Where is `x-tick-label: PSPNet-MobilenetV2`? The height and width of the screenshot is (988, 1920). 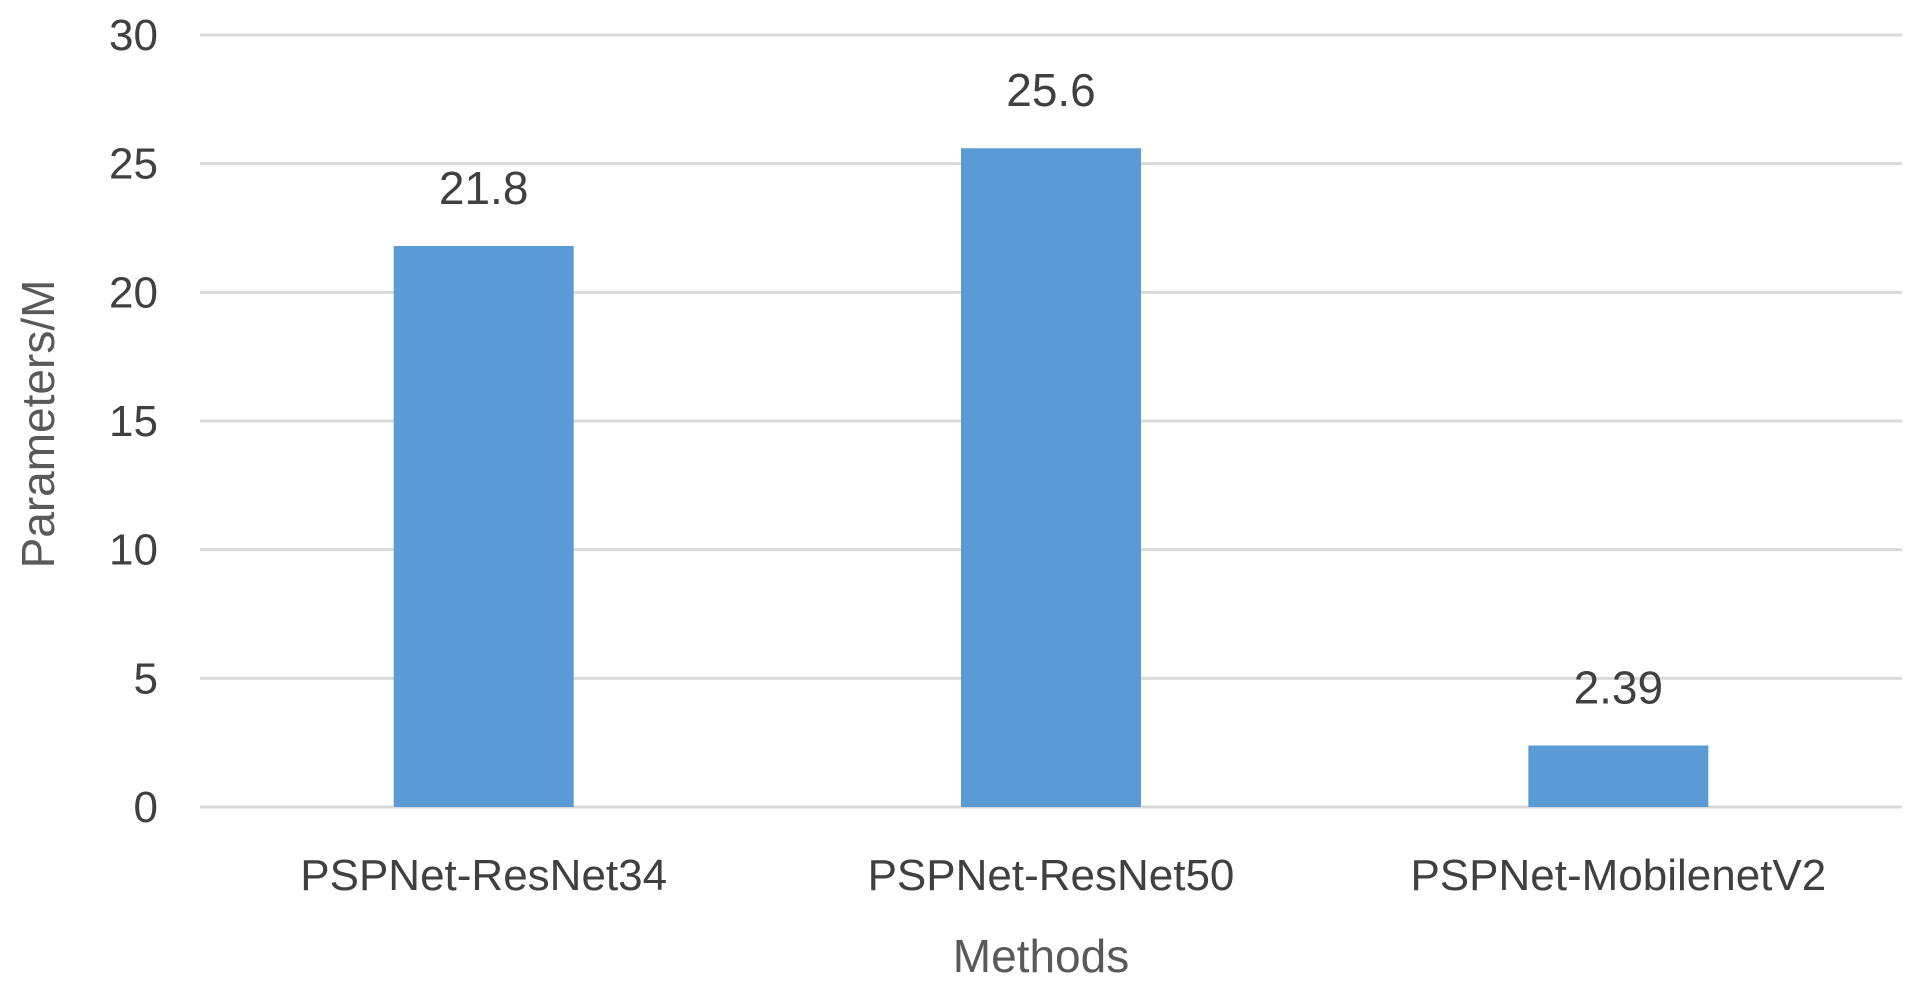 x-tick-label: PSPNet-MobilenetV2 is located at coordinates (1618, 875).